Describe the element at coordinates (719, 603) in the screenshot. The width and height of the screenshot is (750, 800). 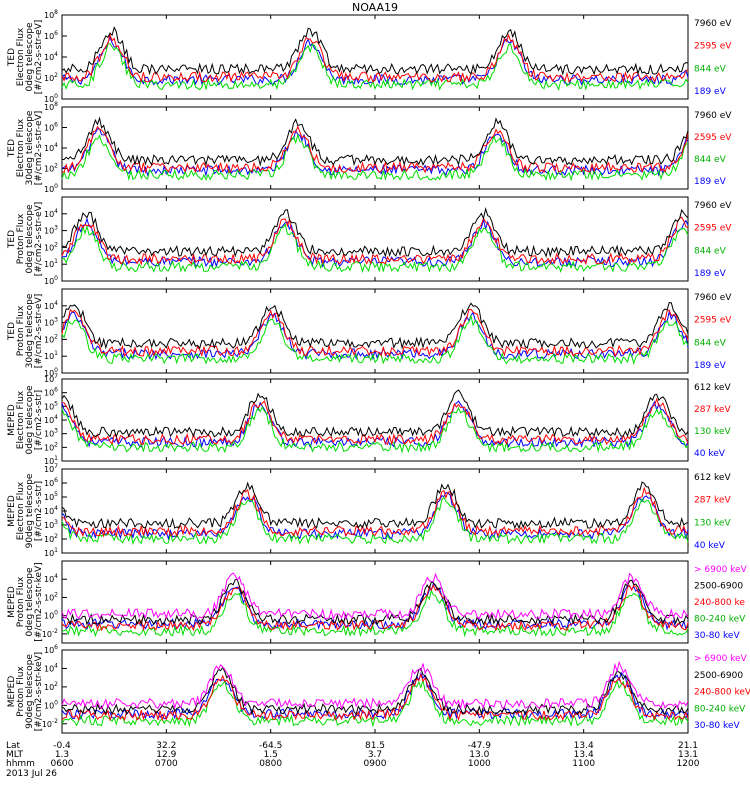
I see `legend-entry: 240-800 ke` at that location.